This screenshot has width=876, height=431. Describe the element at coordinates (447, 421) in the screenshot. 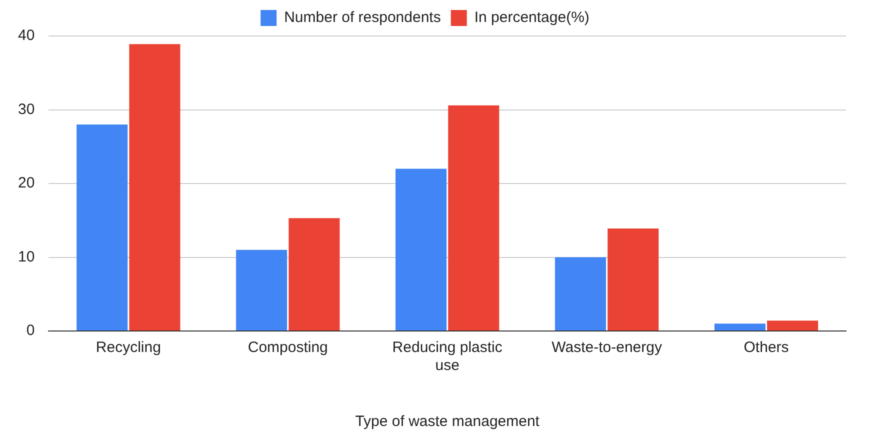

I see `x-axis-title: Type of waste management` at that location.